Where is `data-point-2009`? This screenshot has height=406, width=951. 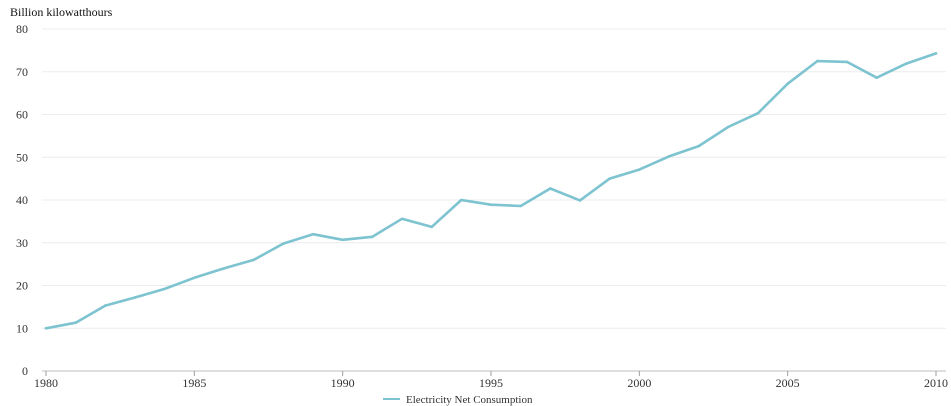 data-point-2009 is located at coordinates (906, 63).